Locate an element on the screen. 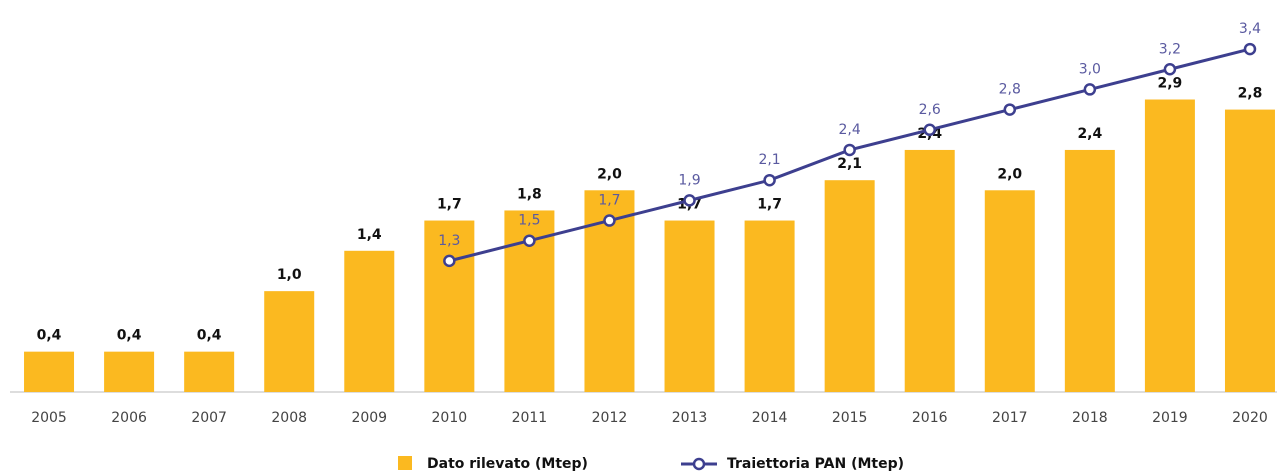 Image resolution: width=1277 pixels, height=475 pixels. legend-swatch-marker is located at coordinates (699, 464).